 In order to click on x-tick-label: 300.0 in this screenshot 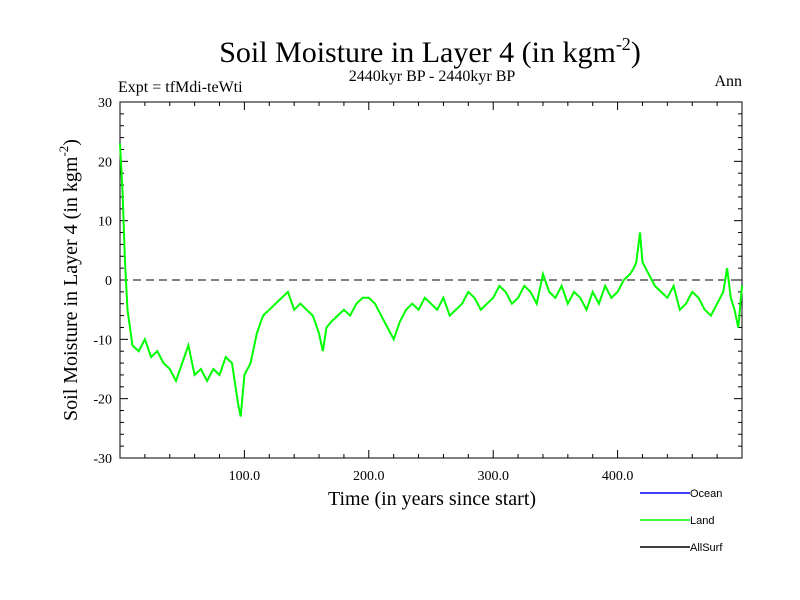, I will do `click(493, 476)`.